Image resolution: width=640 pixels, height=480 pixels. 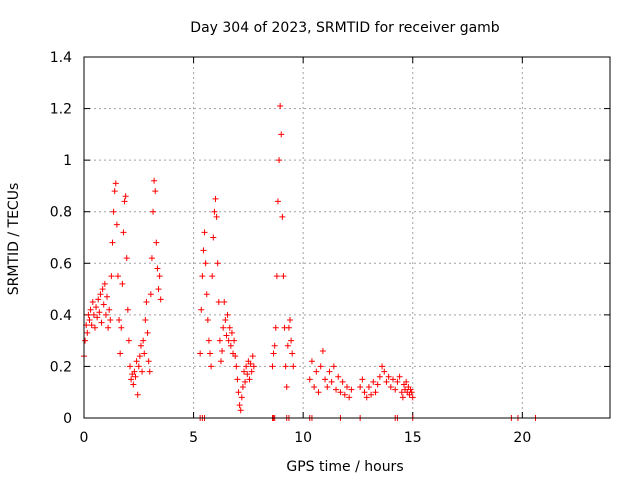 I want to click on y-tick-label: 1.4, so click(x=61, y=58).